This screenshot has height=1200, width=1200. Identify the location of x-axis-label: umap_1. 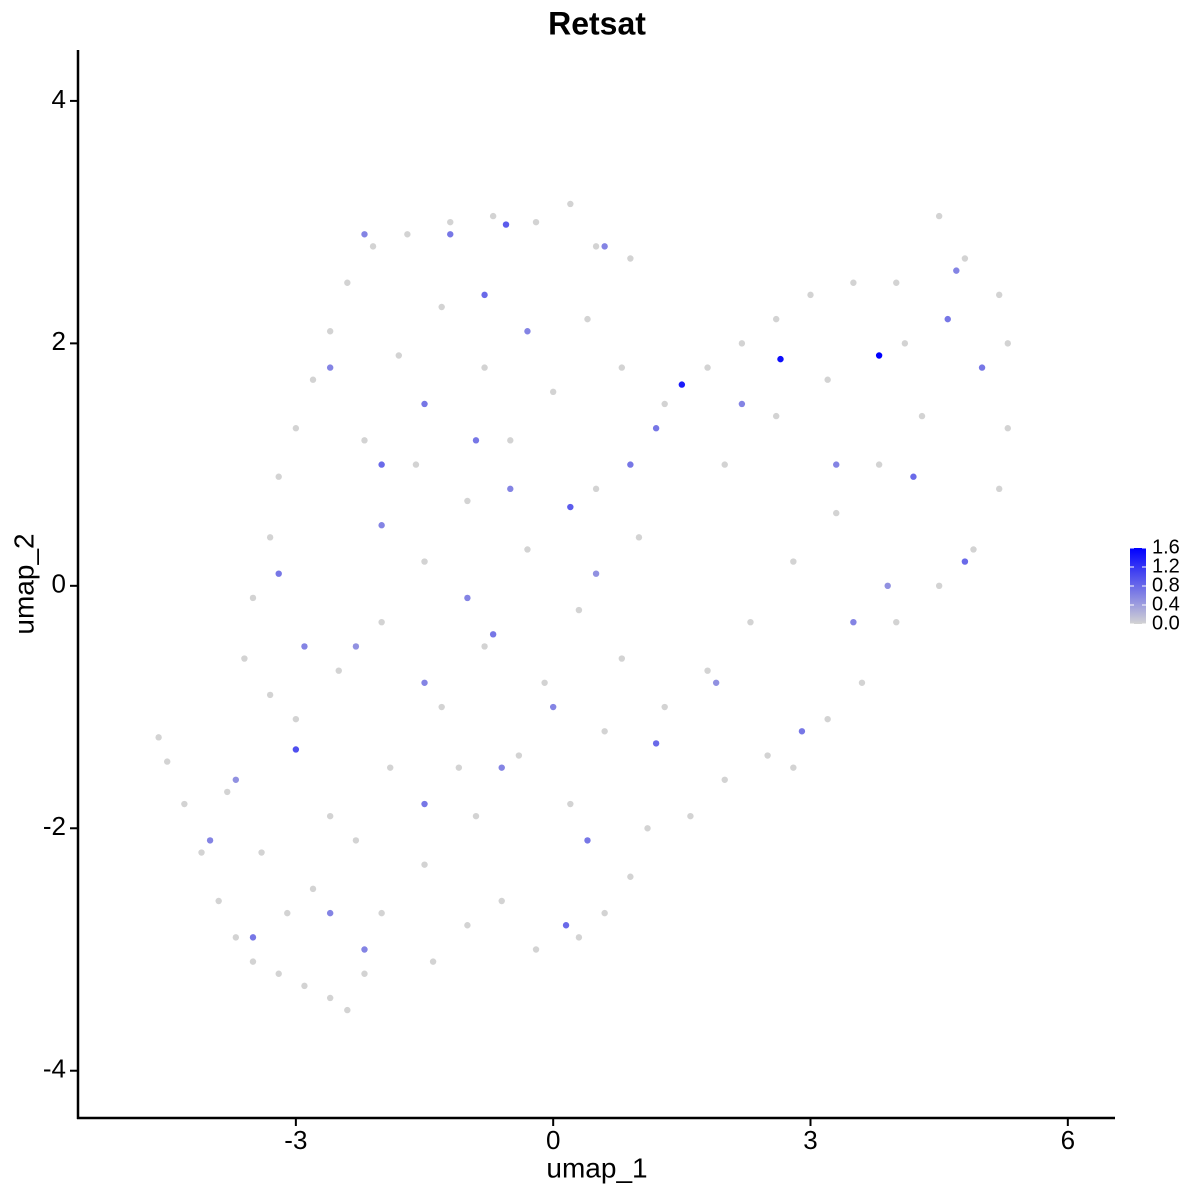
(596, 1167).